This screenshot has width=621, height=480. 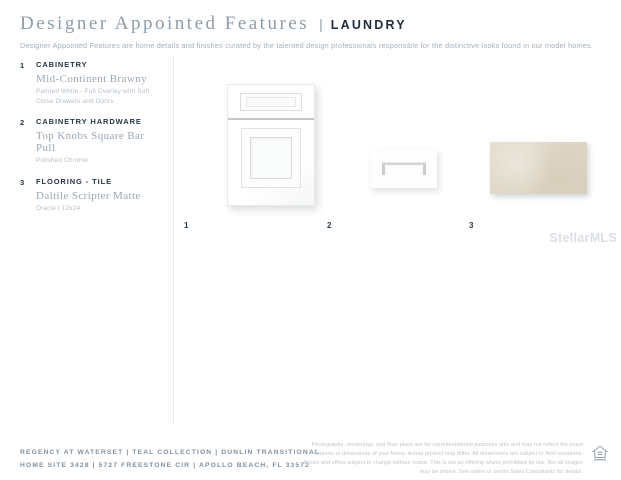 I want to click on title-row: Designer Appointed Features | LAUNDRY, so click(x=310, y=24).